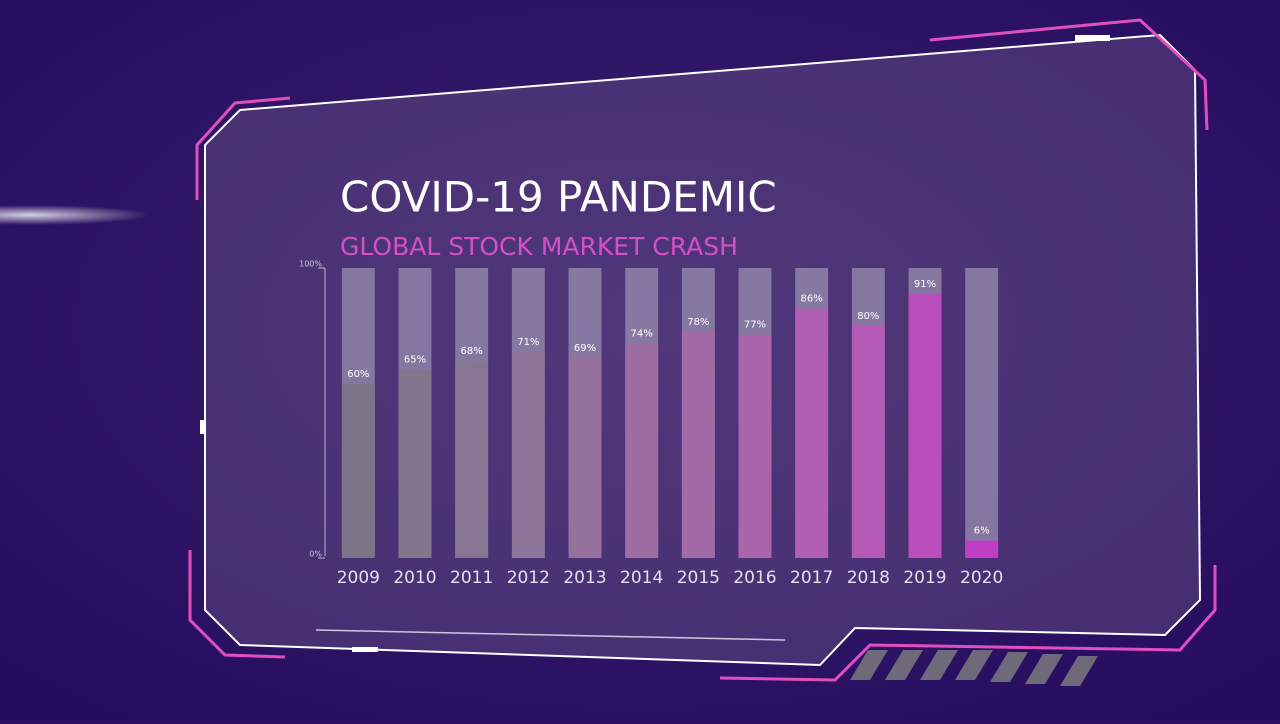 The image size is (1280, 724). What do you see at coordinates (755, 325) in the screenshot?
I see `value-label: 77%` at bounding box center [755, 325].